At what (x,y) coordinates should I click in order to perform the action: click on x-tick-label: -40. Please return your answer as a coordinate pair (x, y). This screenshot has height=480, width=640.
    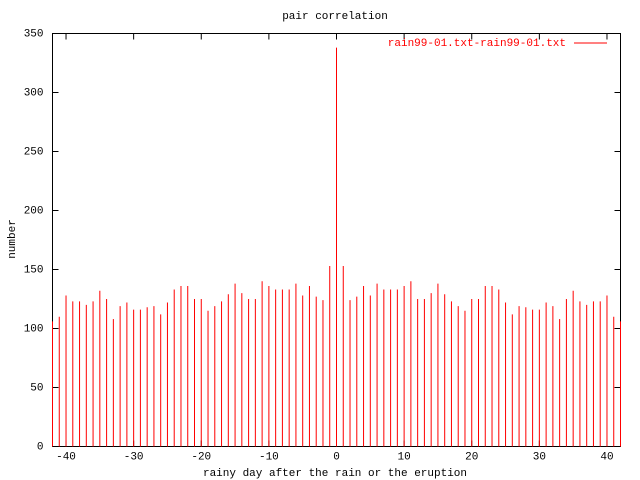
    Looking at the image, I should click on (66, 457).